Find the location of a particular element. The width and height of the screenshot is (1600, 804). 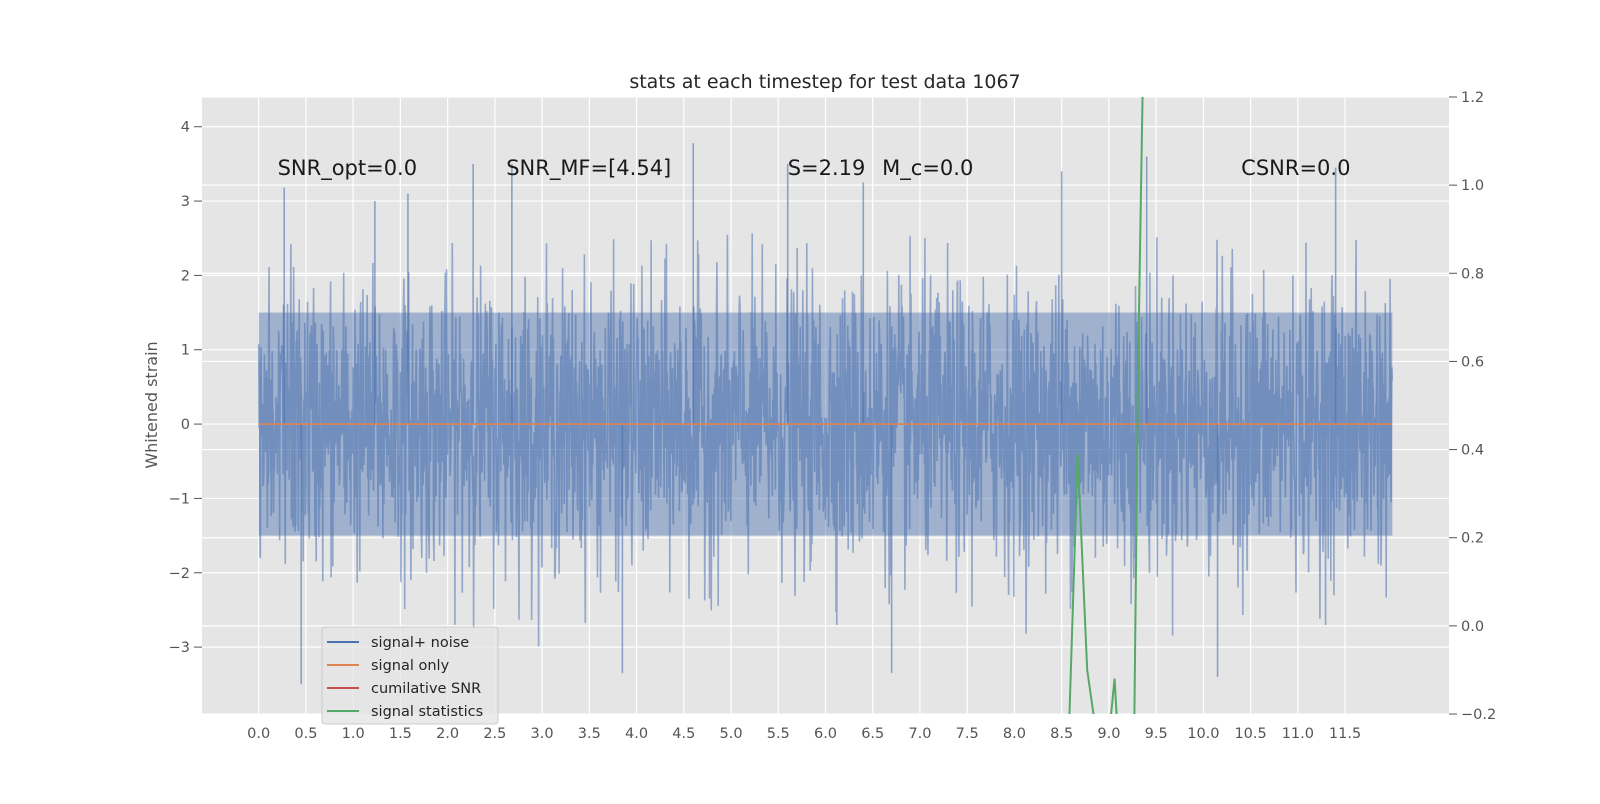

y-tick-label: 1 is located at coordinates (185, 351).